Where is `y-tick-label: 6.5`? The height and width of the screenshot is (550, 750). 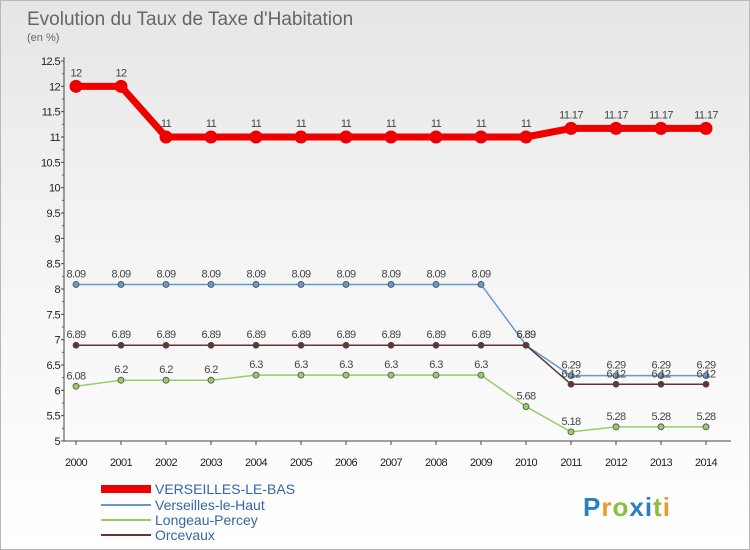
y-tick-label: 6.5 is located at coordinates (54, 366).